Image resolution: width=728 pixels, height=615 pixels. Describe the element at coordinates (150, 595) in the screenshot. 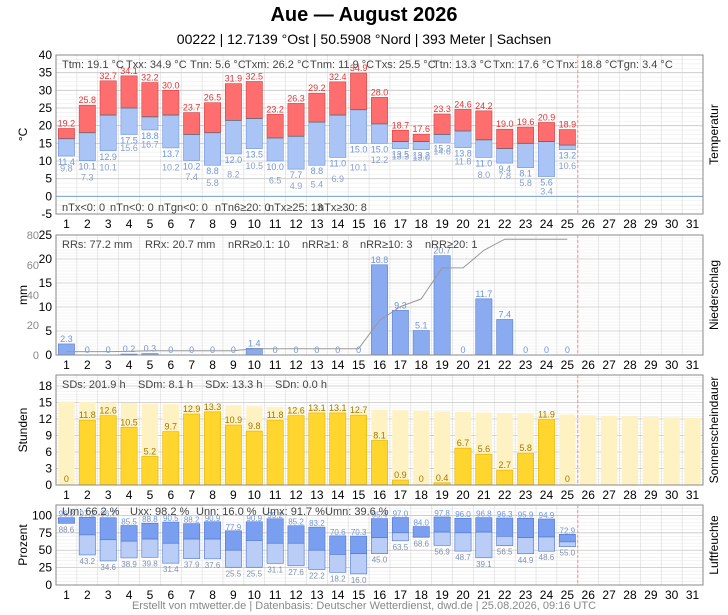

I see `panel-4-x-tick-label: 5` at that location.